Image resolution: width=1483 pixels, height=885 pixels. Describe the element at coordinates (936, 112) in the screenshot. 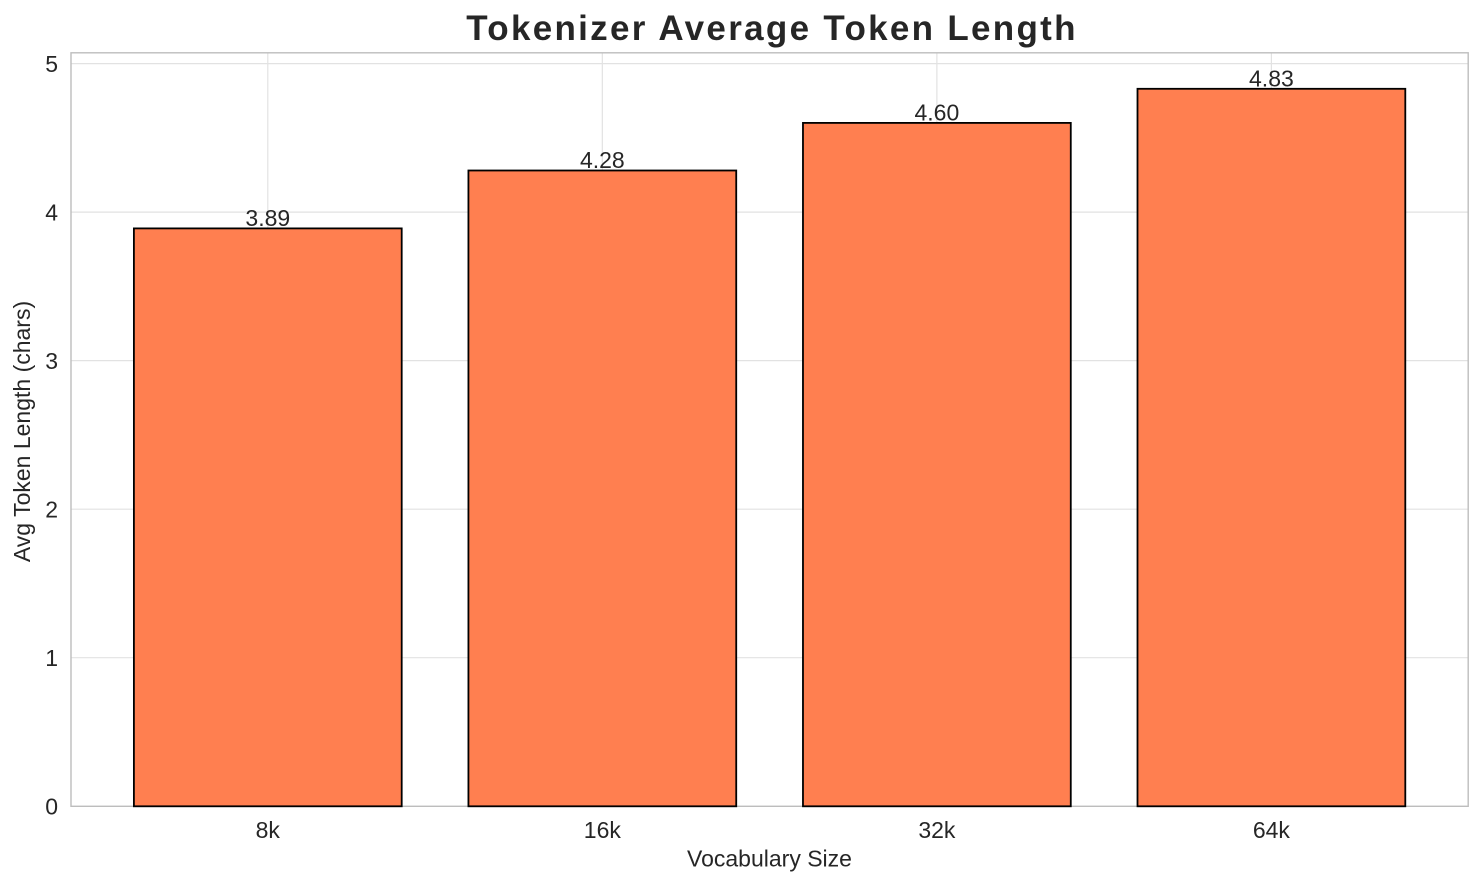

I see `svg-text: 4.60` at that location.